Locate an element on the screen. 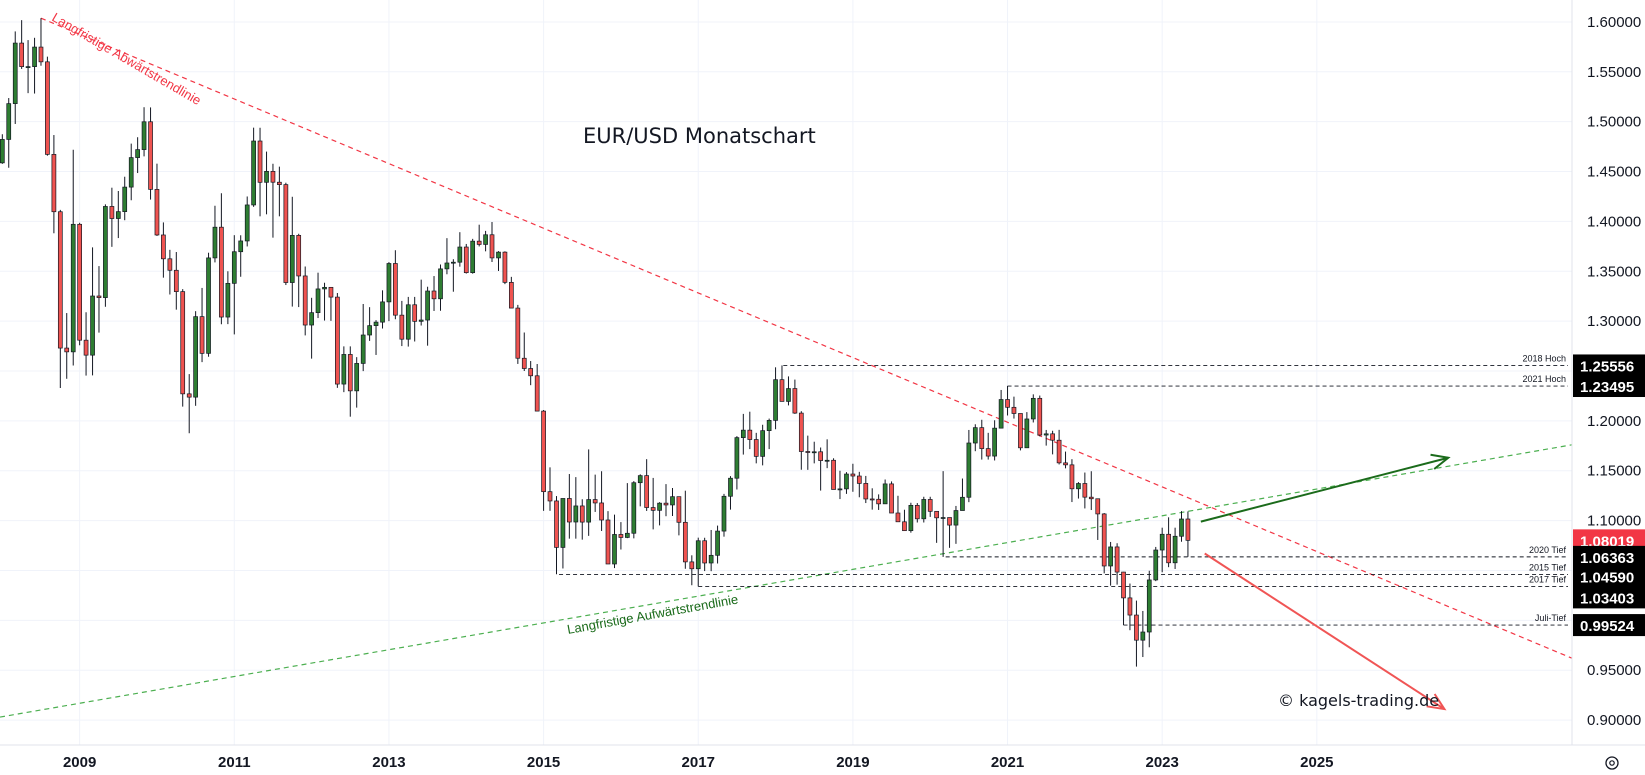 This screenshot has width=1645, height=775. settings-icon is located at coordinates (1612, 763).